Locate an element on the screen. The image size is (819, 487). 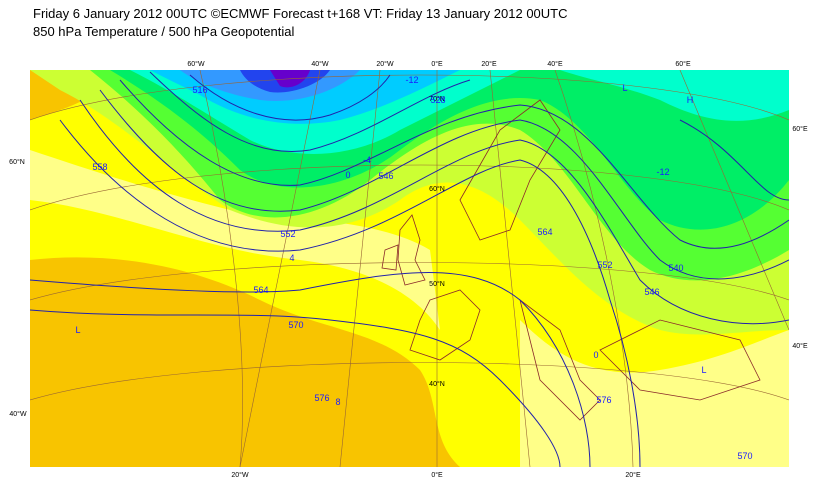
graticule-label: 70°N is located at coordinates (437, 99).